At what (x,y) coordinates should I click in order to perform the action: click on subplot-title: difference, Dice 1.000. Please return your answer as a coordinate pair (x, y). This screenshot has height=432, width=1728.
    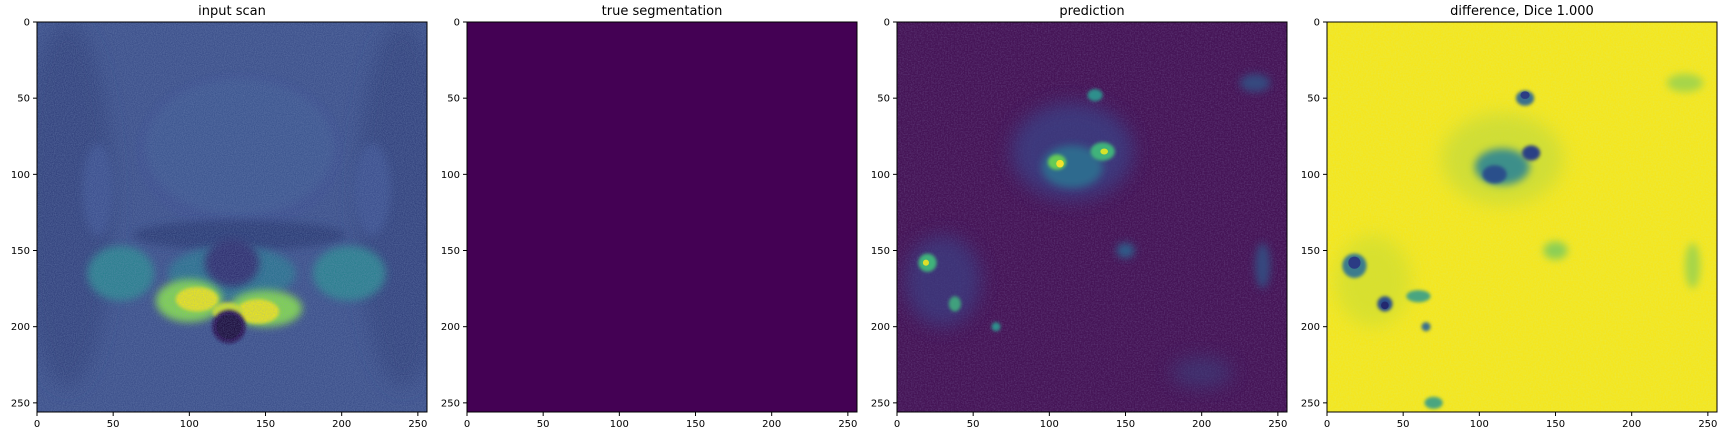
    Looking at the image, I should click on (1522, 11).